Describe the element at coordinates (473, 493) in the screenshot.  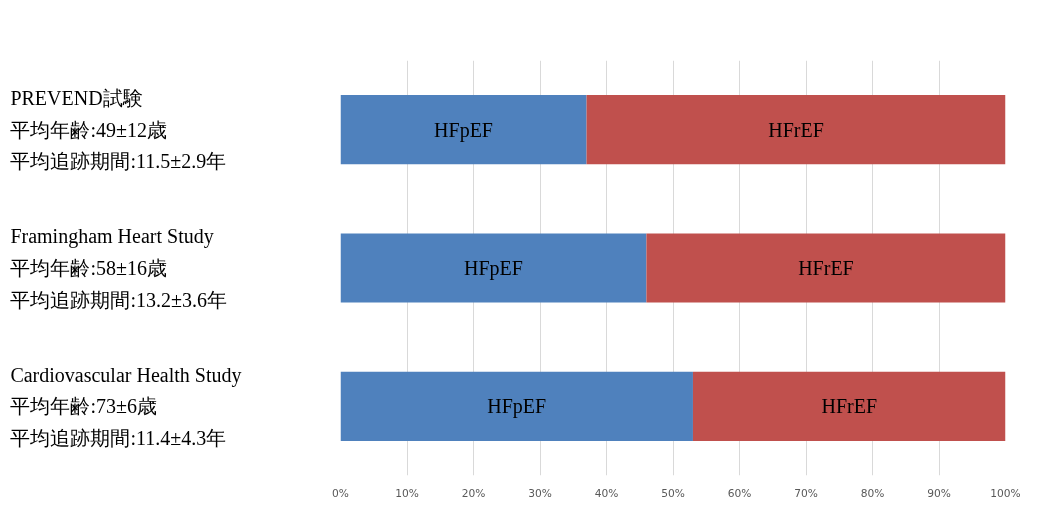
I see `x-tick-label: 20%` at that location.